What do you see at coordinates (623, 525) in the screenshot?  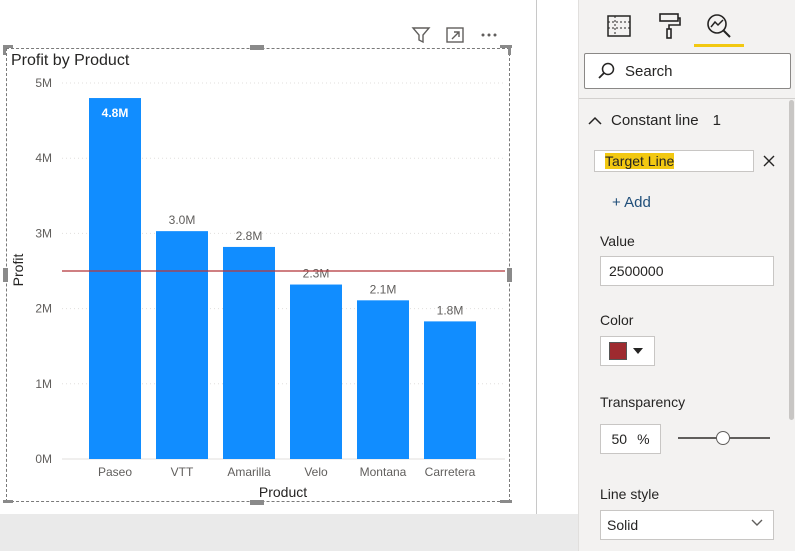 I see `line-style-value: Solid` at bounding box center [623, 525].